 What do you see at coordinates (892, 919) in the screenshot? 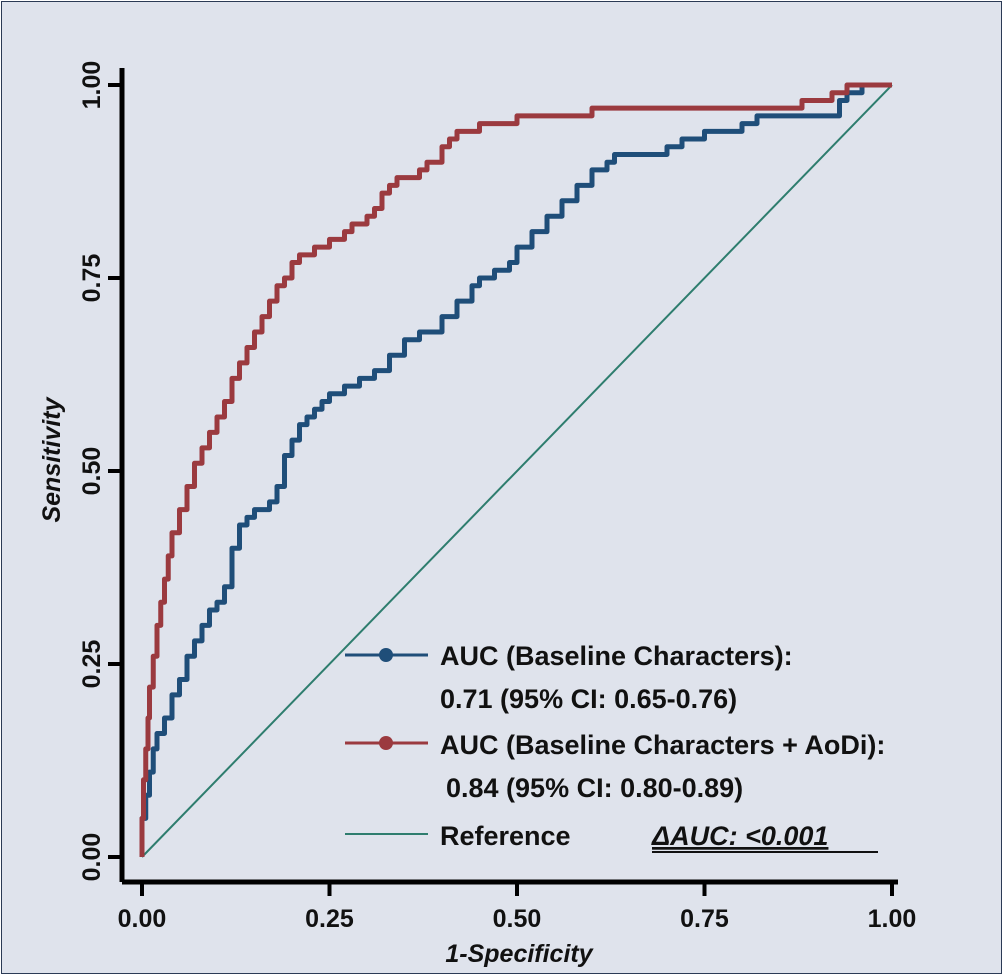
I see `x-tick-label-4: 1.00` at bounding box center [892, 919].